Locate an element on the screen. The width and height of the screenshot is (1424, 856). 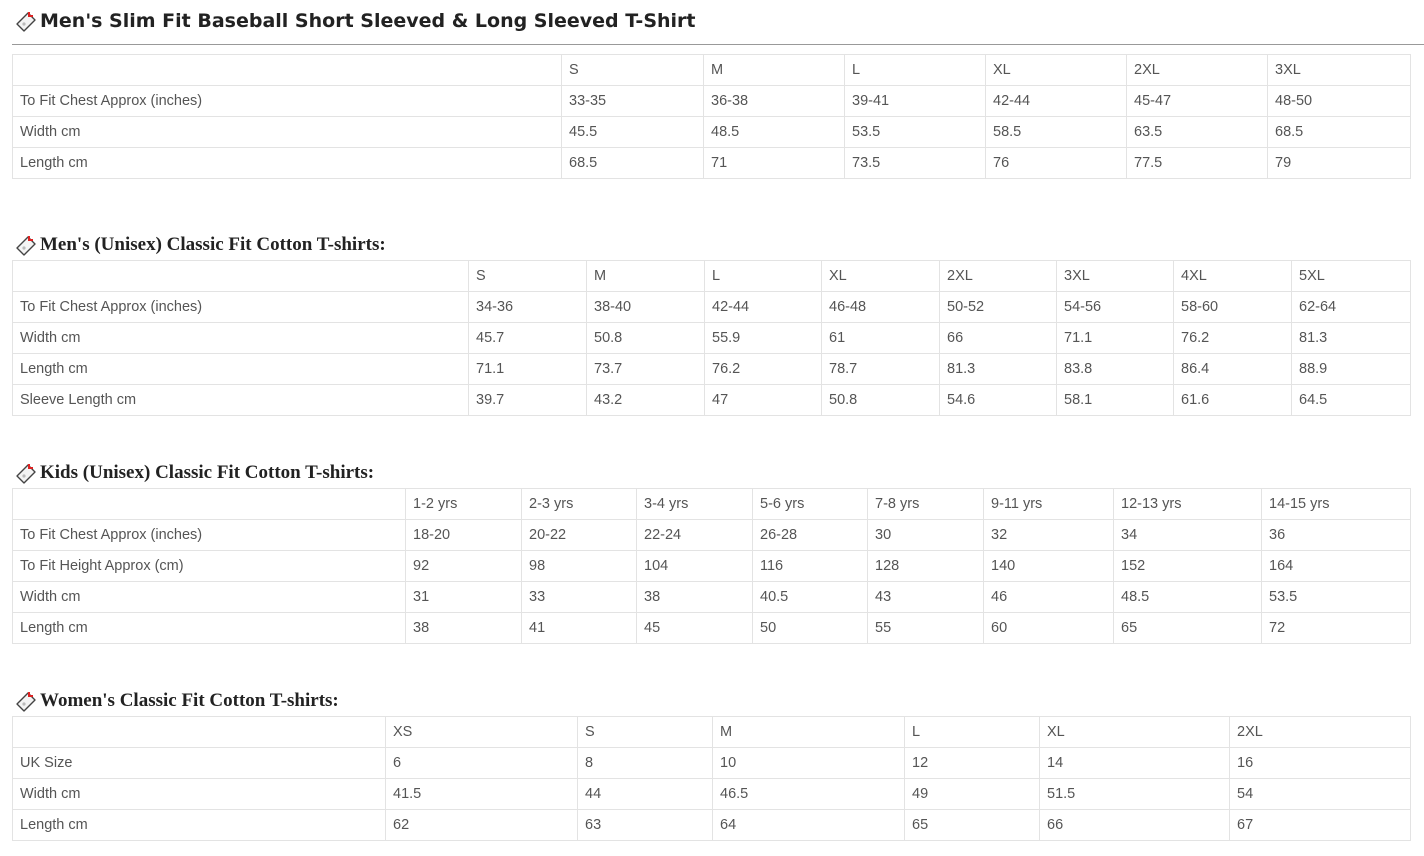
table-cell: 86.4 is located at coordinates (1232, 369).